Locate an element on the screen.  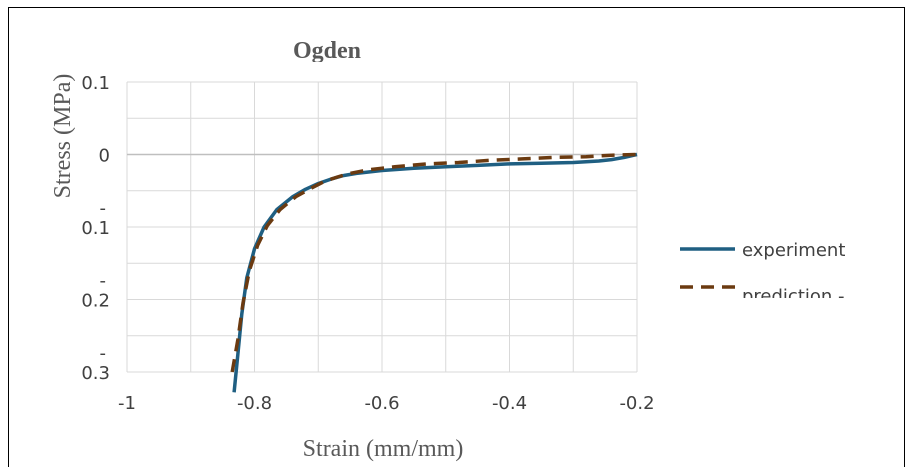
legend-label-prediction: prediction - is located at coordinates (793, 296).